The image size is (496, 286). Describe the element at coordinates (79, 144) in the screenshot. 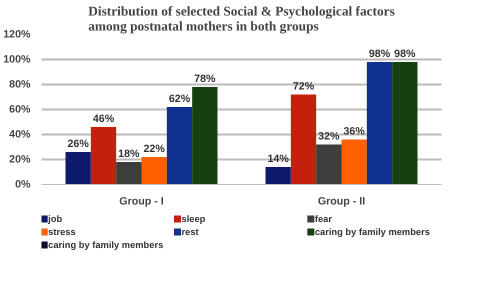

I see `data-label: 26%` at that location.